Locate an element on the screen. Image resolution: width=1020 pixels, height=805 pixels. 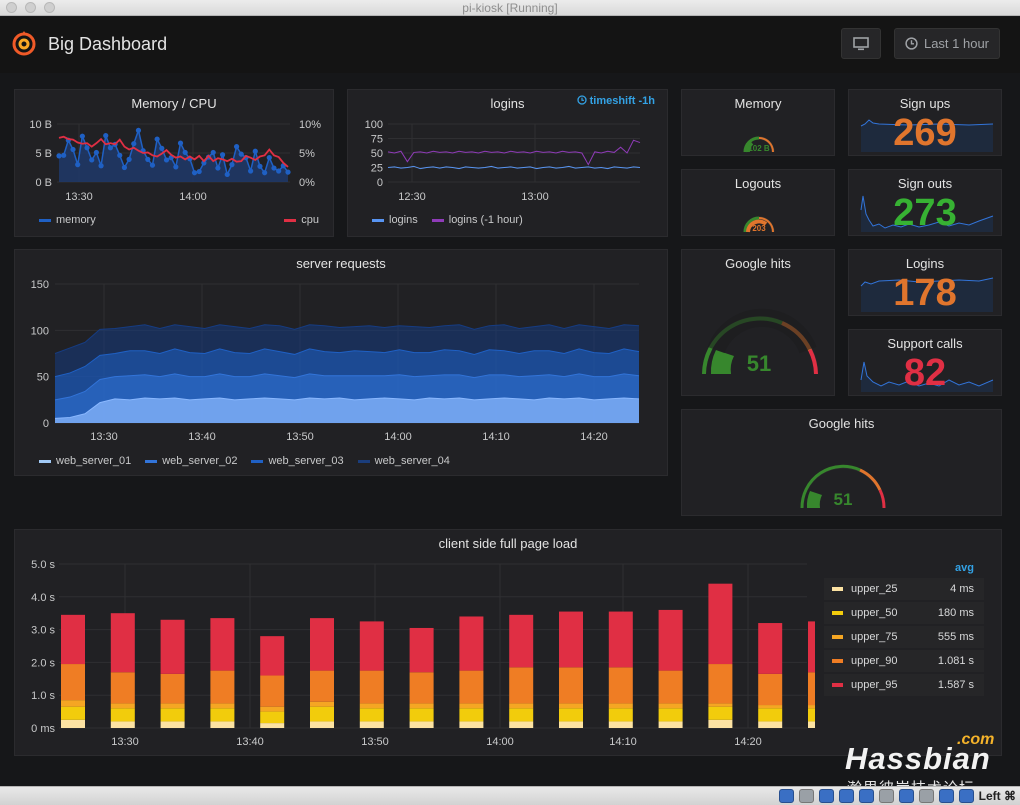
legend-row-upper-90: upper_90 1.081 s is located at coordinates (904, 661).